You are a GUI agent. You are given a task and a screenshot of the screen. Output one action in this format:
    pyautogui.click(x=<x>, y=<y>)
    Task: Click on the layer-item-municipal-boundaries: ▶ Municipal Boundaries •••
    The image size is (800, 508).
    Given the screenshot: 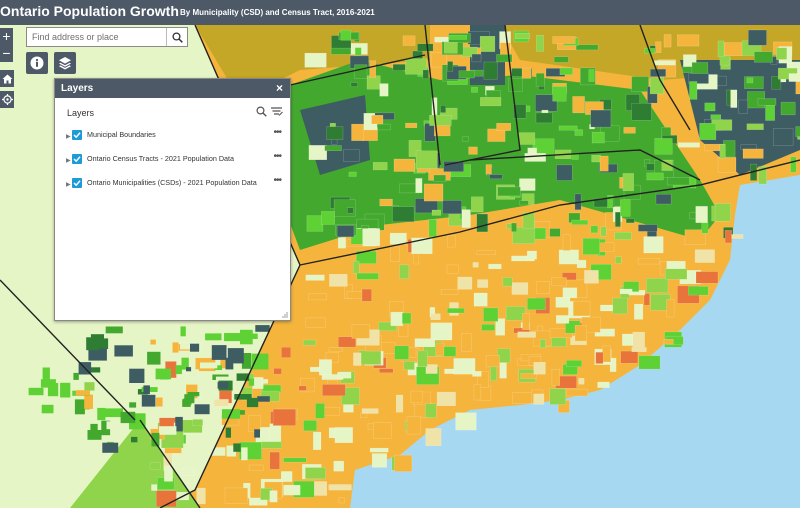 What is the action you would take?
    pyautogui.click(x=172, y=138)
    